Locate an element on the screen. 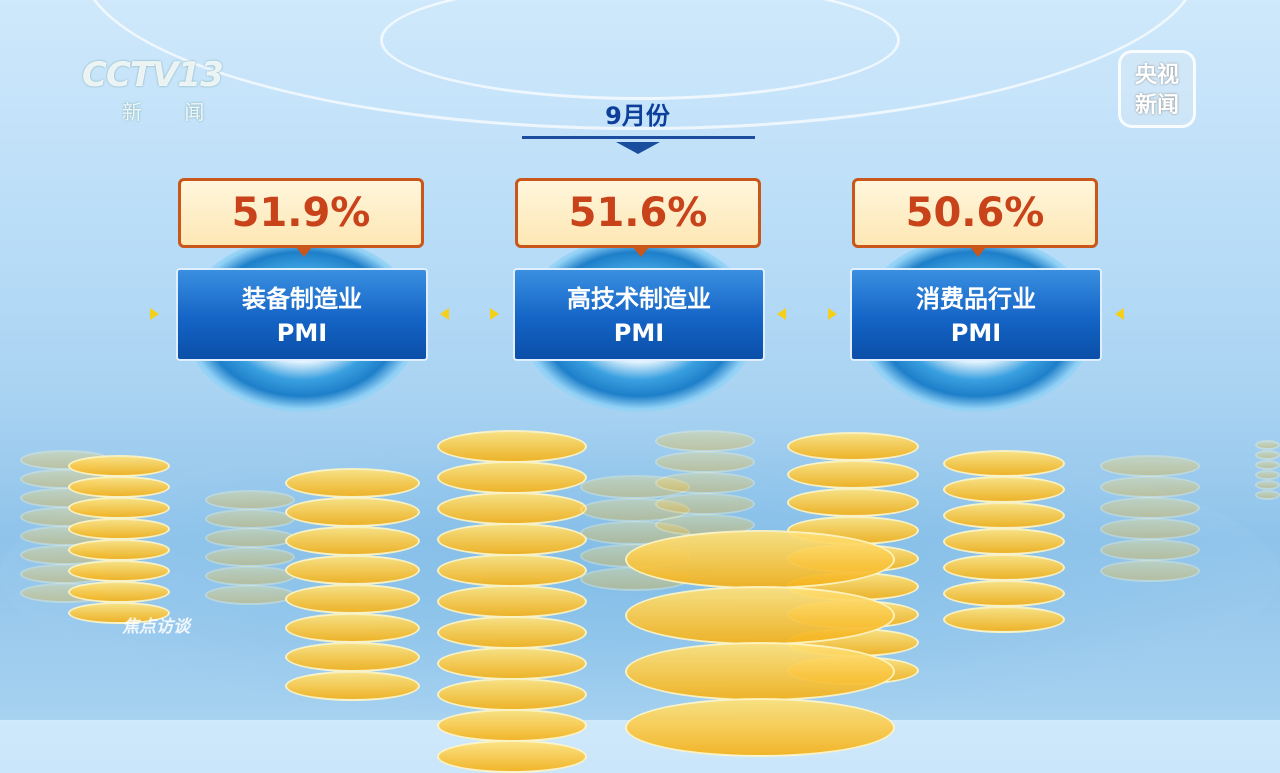 This screenshot has height=773, width=1280. pmi-value: 51.6% is located at coordinates (638, 217).